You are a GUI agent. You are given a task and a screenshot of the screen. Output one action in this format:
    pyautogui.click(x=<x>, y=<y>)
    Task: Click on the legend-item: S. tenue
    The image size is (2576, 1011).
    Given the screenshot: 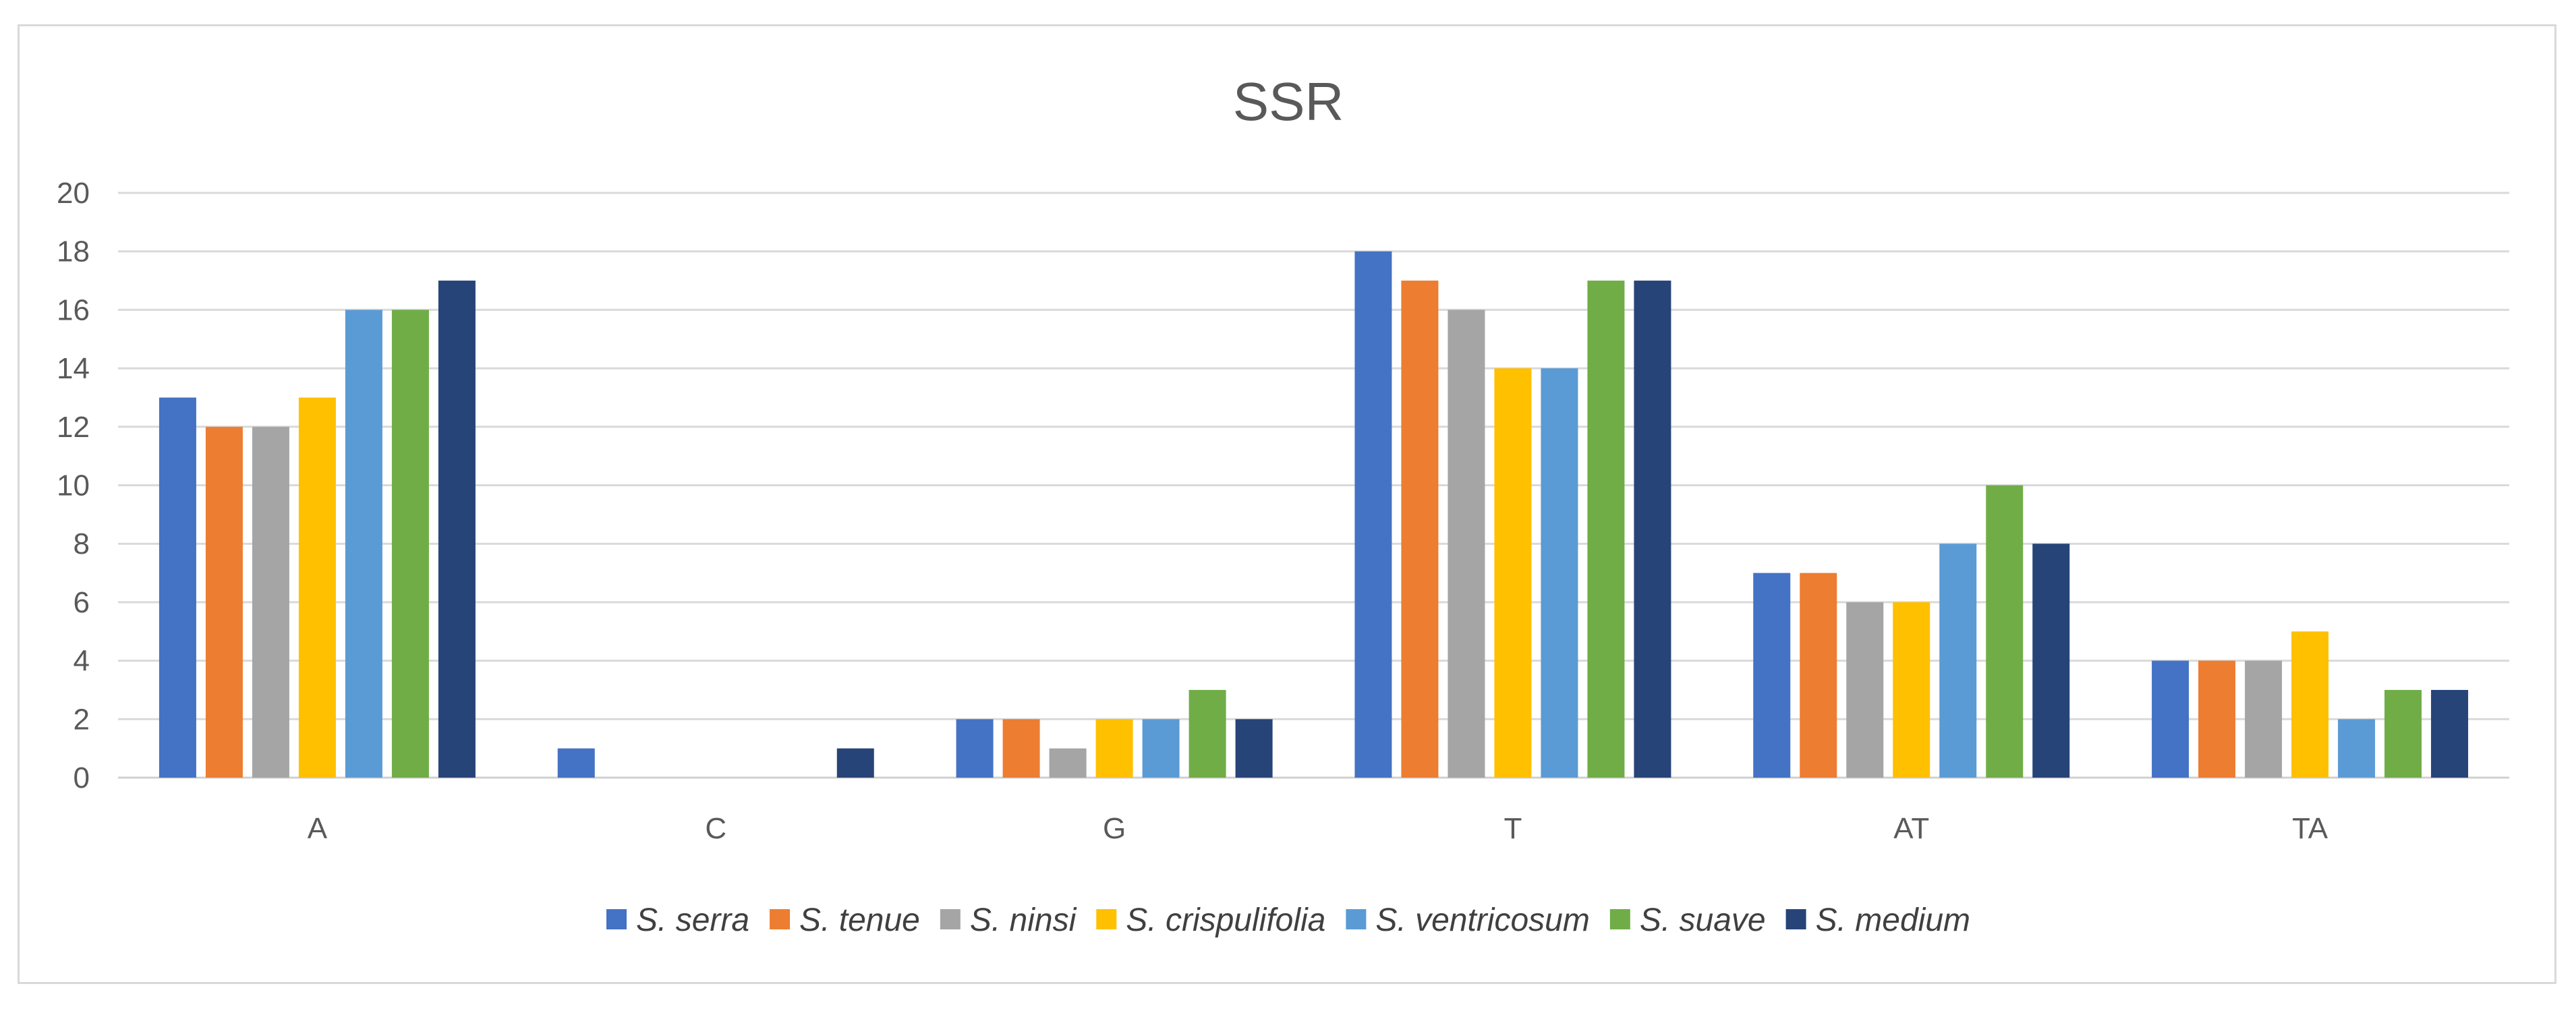 What is the action you would take?
    pyautogui.click(x=845, y=920)
    